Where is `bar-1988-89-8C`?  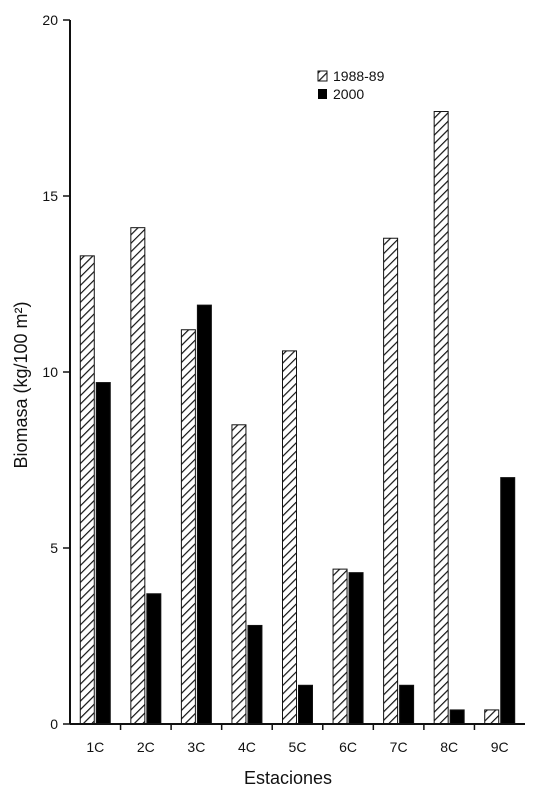
bar-1988-89-8C is located at coordinates (441, 418).